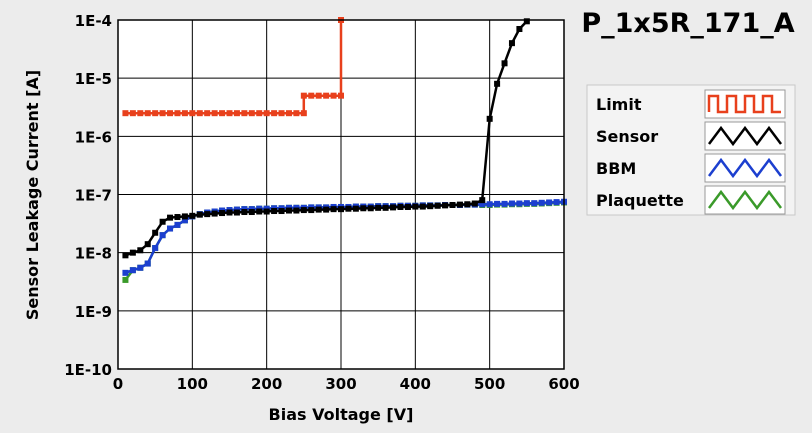 This screenshot has height=433, width=812. I want to click on legend-line-sensor, so click(745, 136).